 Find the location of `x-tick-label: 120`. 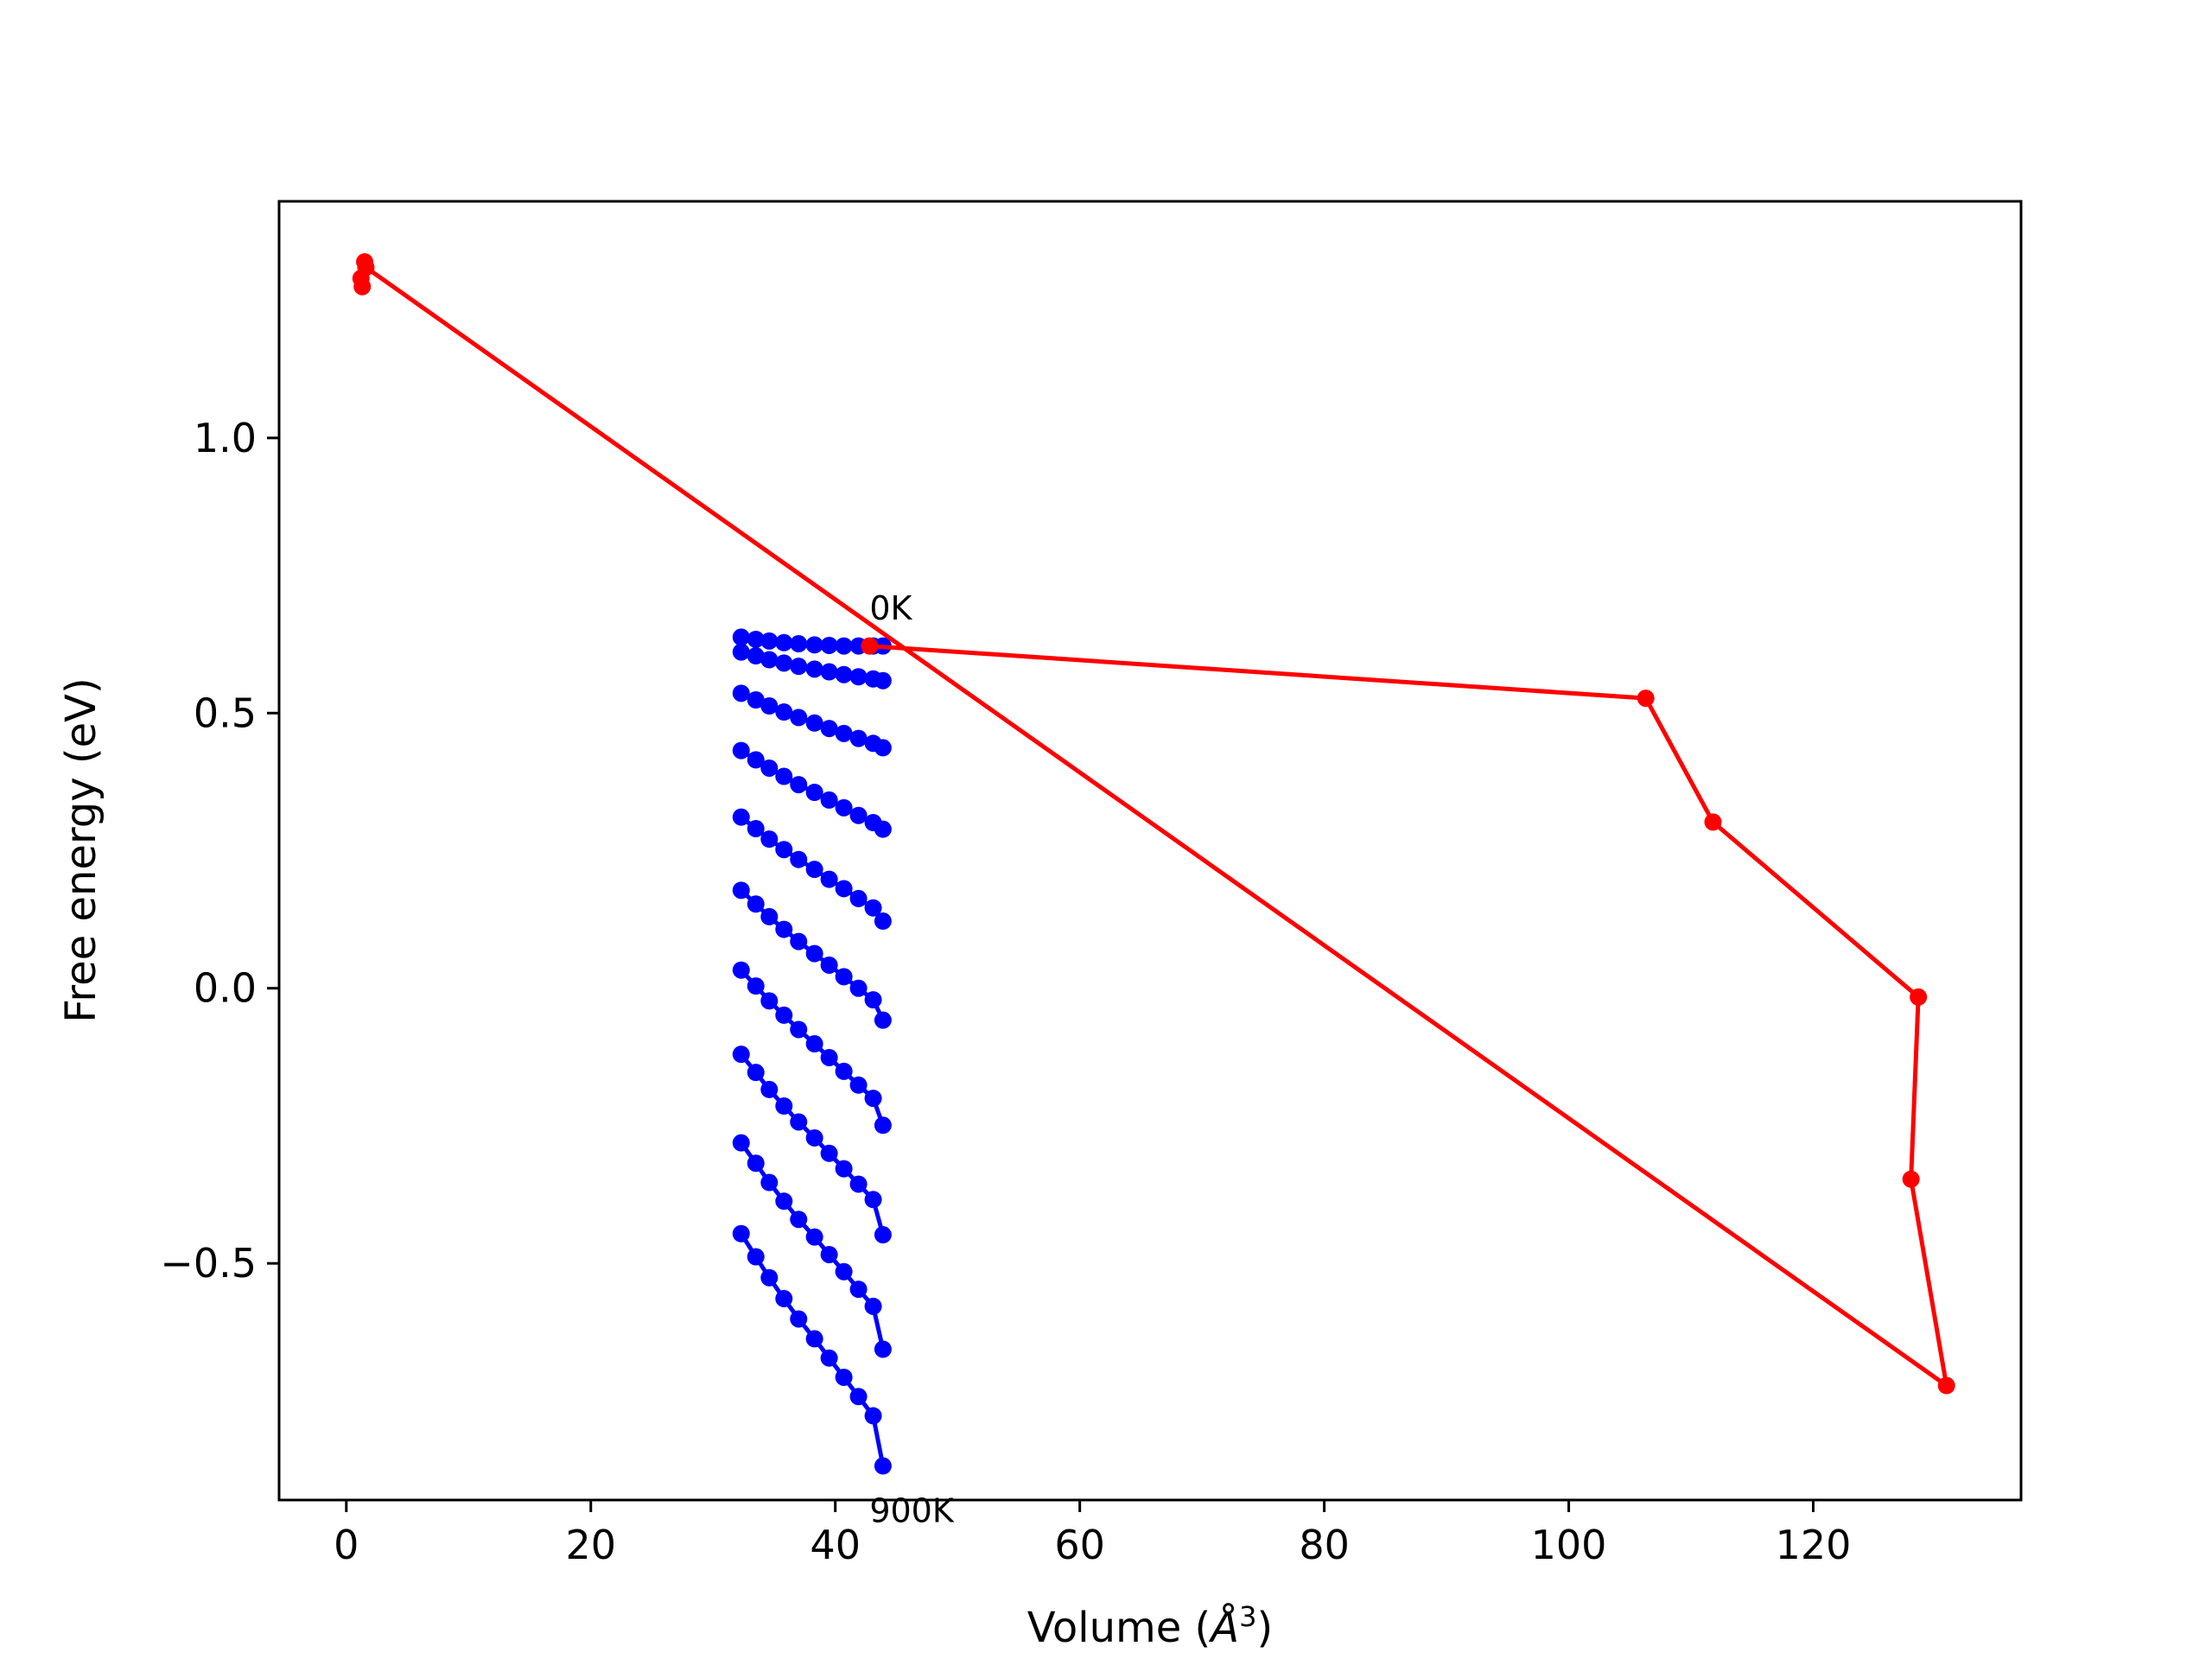

x-tick-label: 120 is located at coordinates (1814, 1545).